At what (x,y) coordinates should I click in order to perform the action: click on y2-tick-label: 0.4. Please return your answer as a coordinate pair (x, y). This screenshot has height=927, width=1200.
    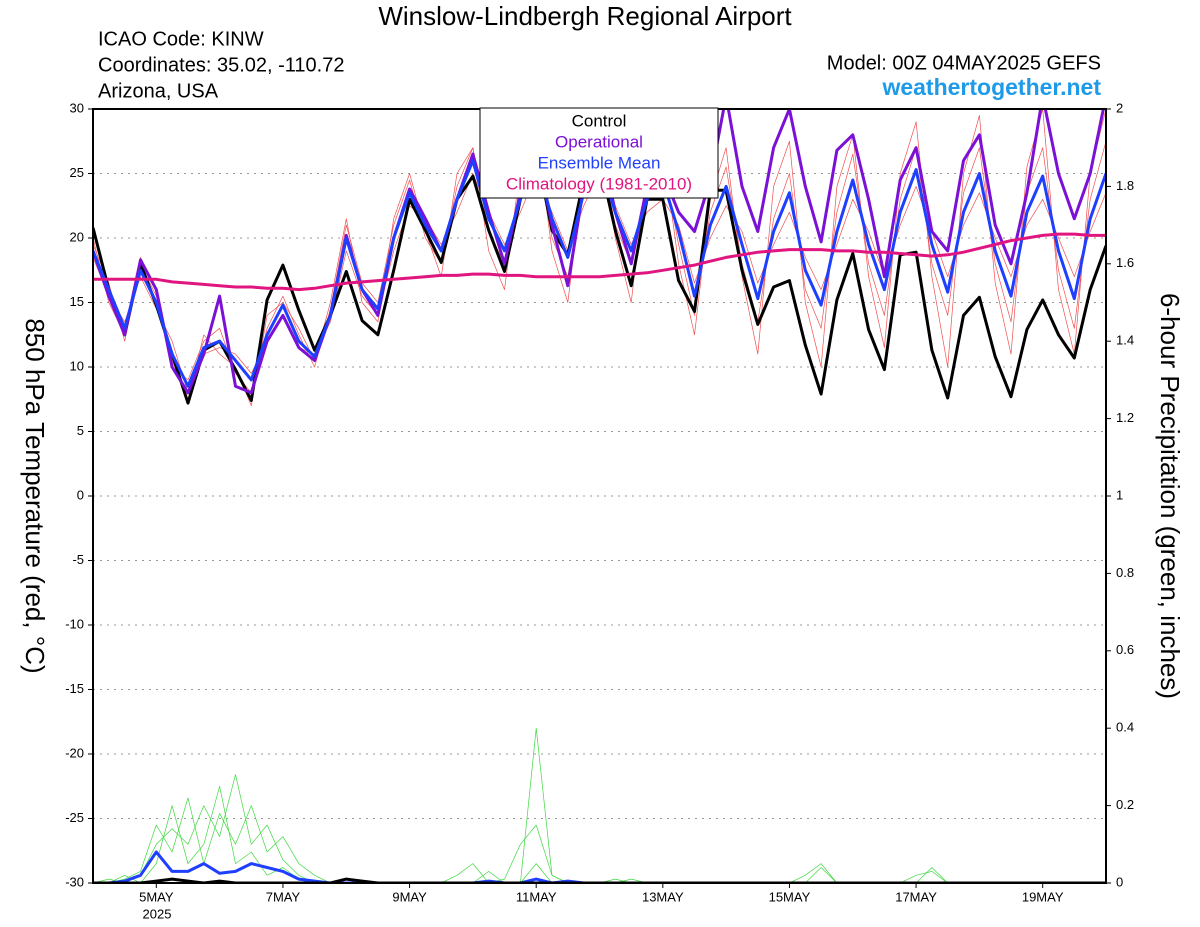
    Looking at the image, I should click on (1125, 727).